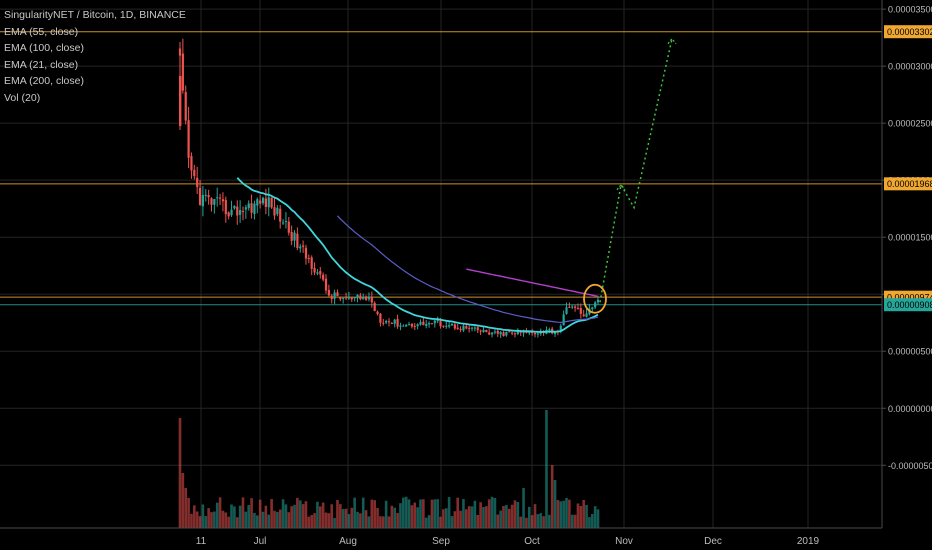  What do you see at coordinates (532, 541) in the screenshot?
I see `time-tick-label: Oct` at bounding box center [532, 541].